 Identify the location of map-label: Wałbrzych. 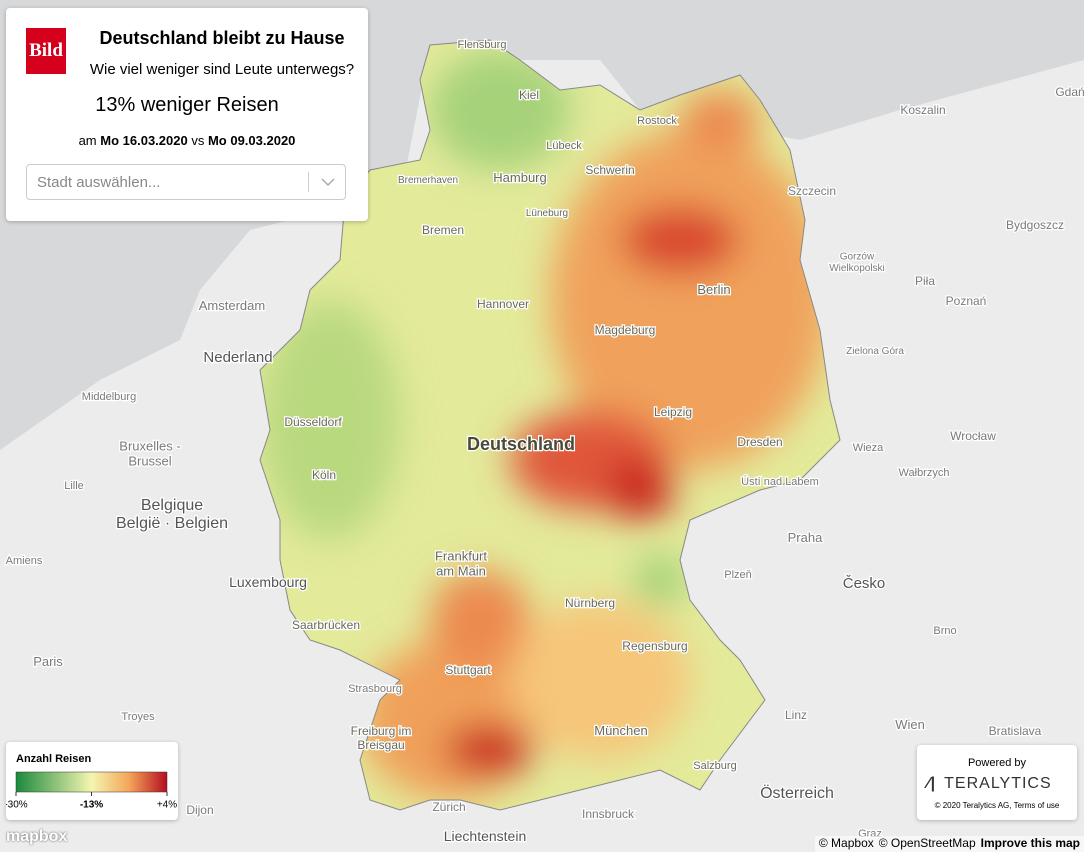
(924, 473).